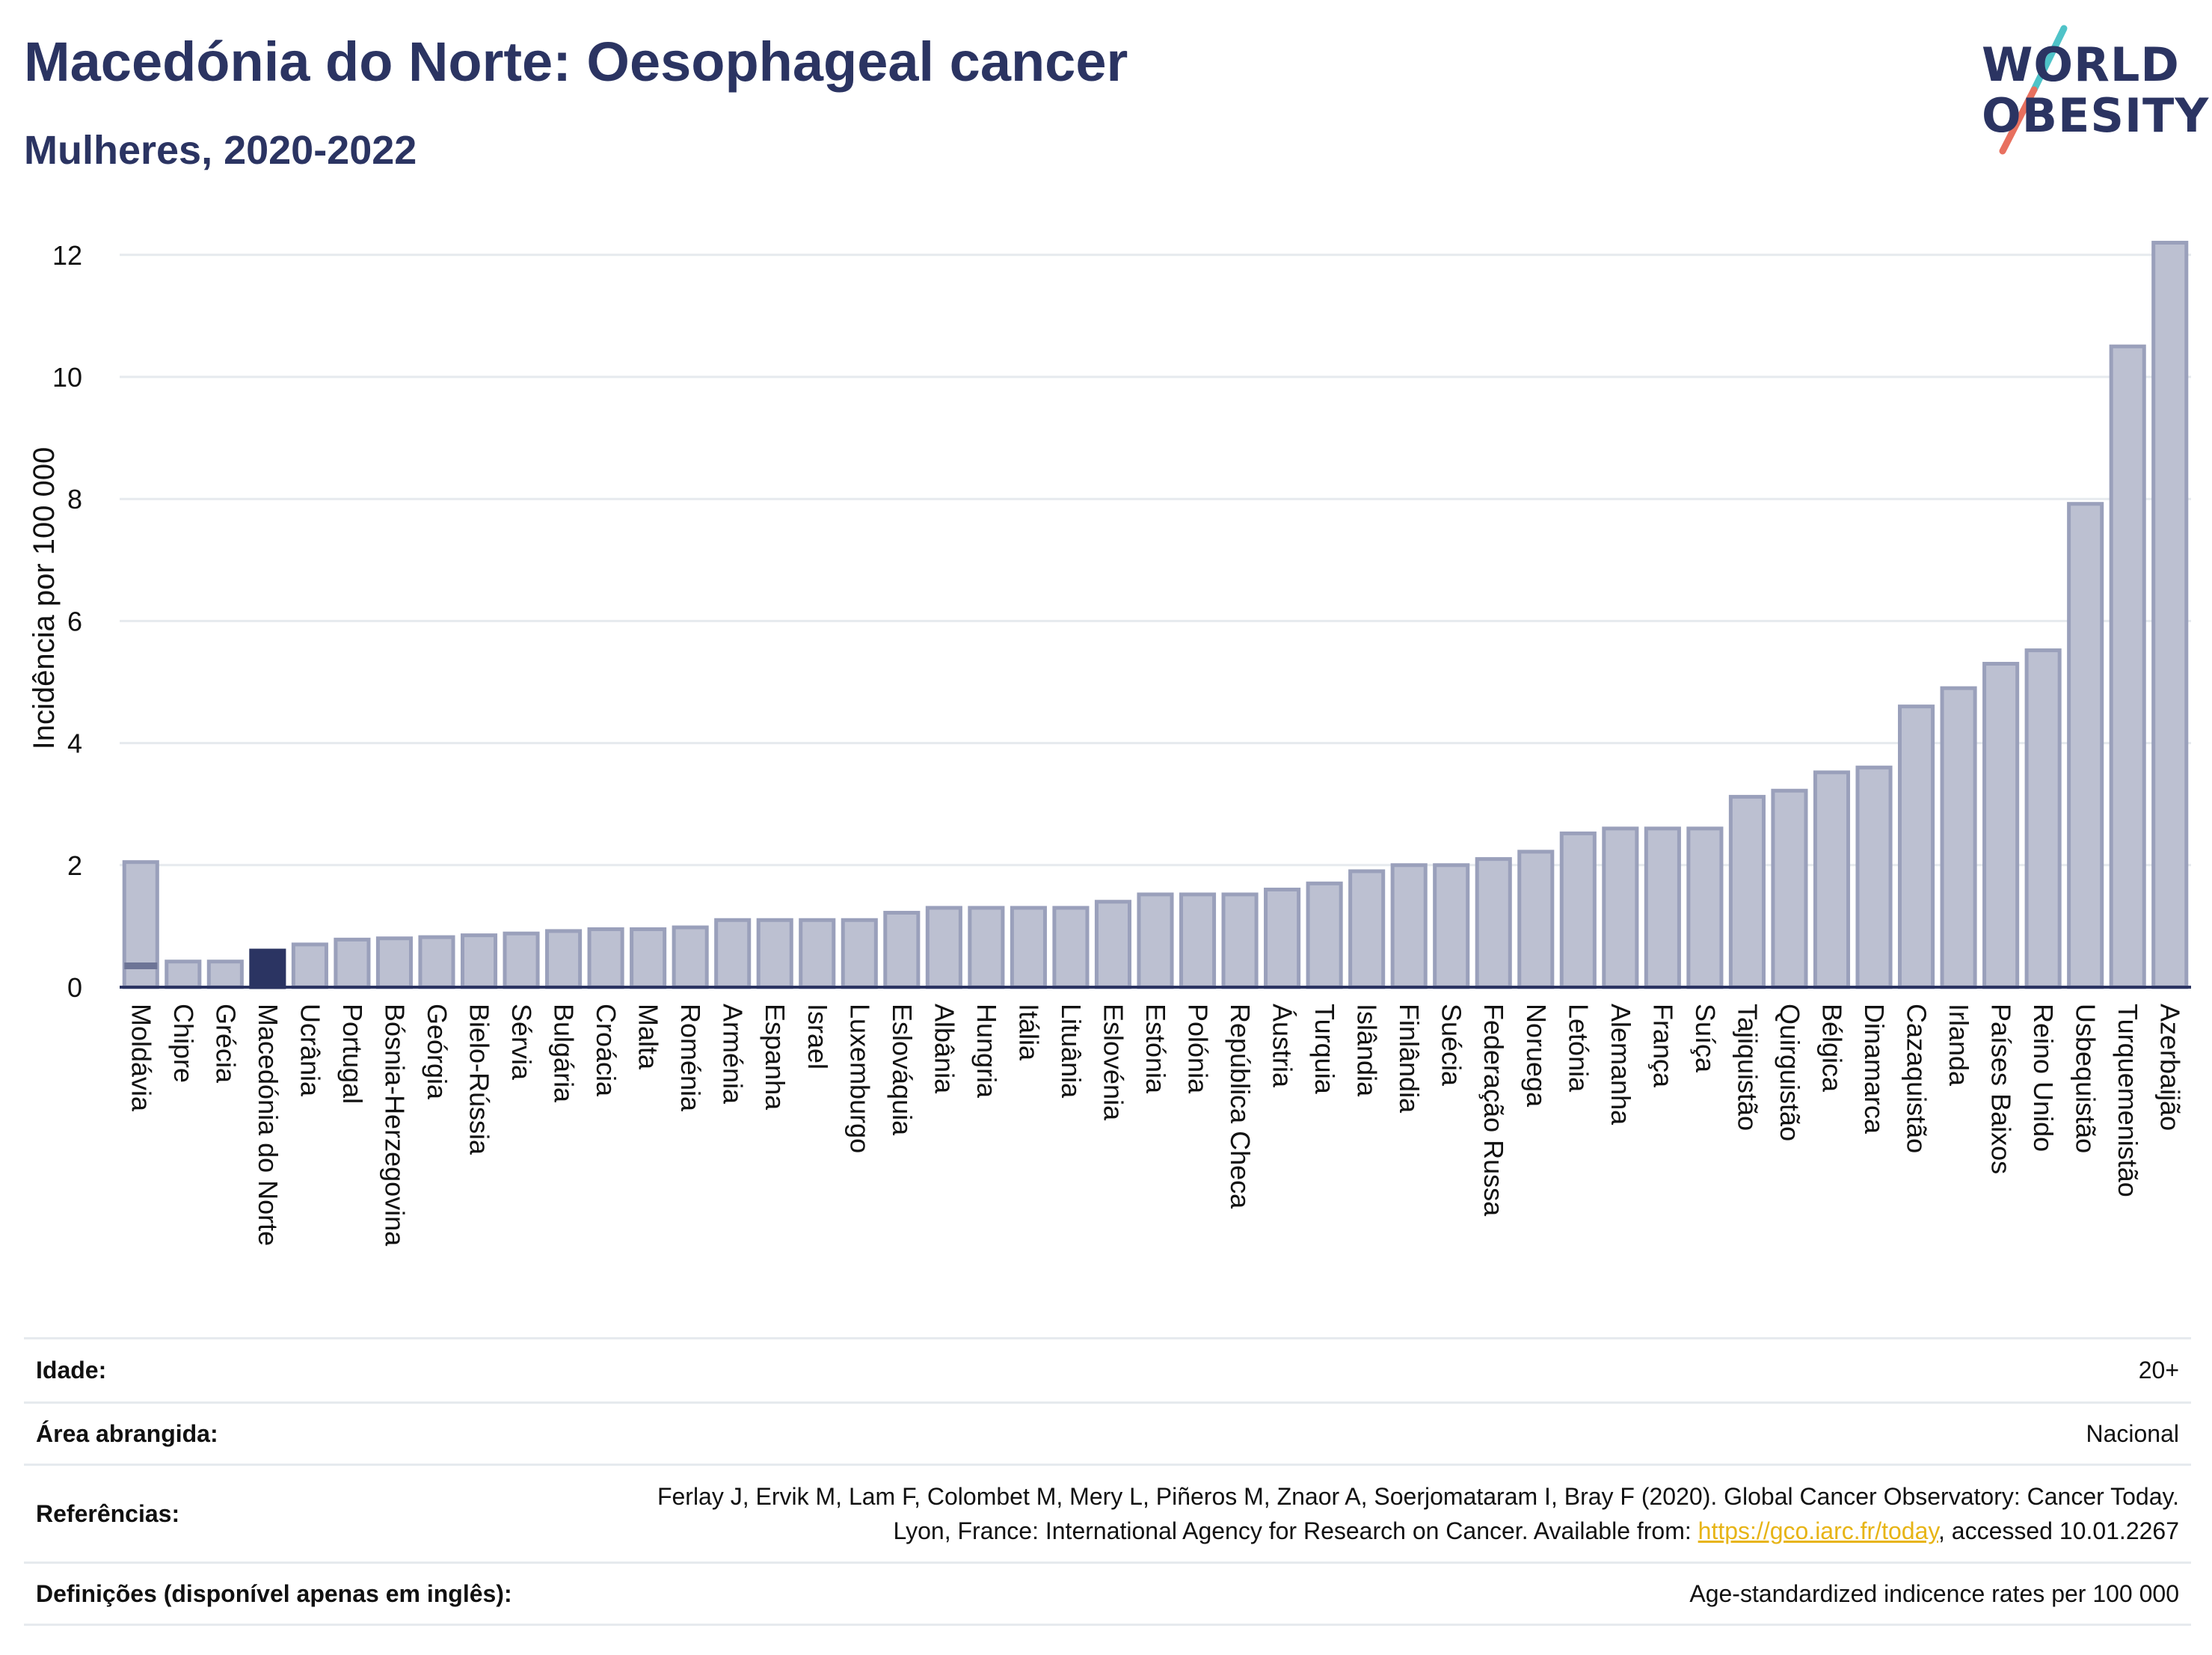 The height and width of the screenshot is (1655, 2212). I want to click on x-tick-label: Grécia, so click(225, 1044).